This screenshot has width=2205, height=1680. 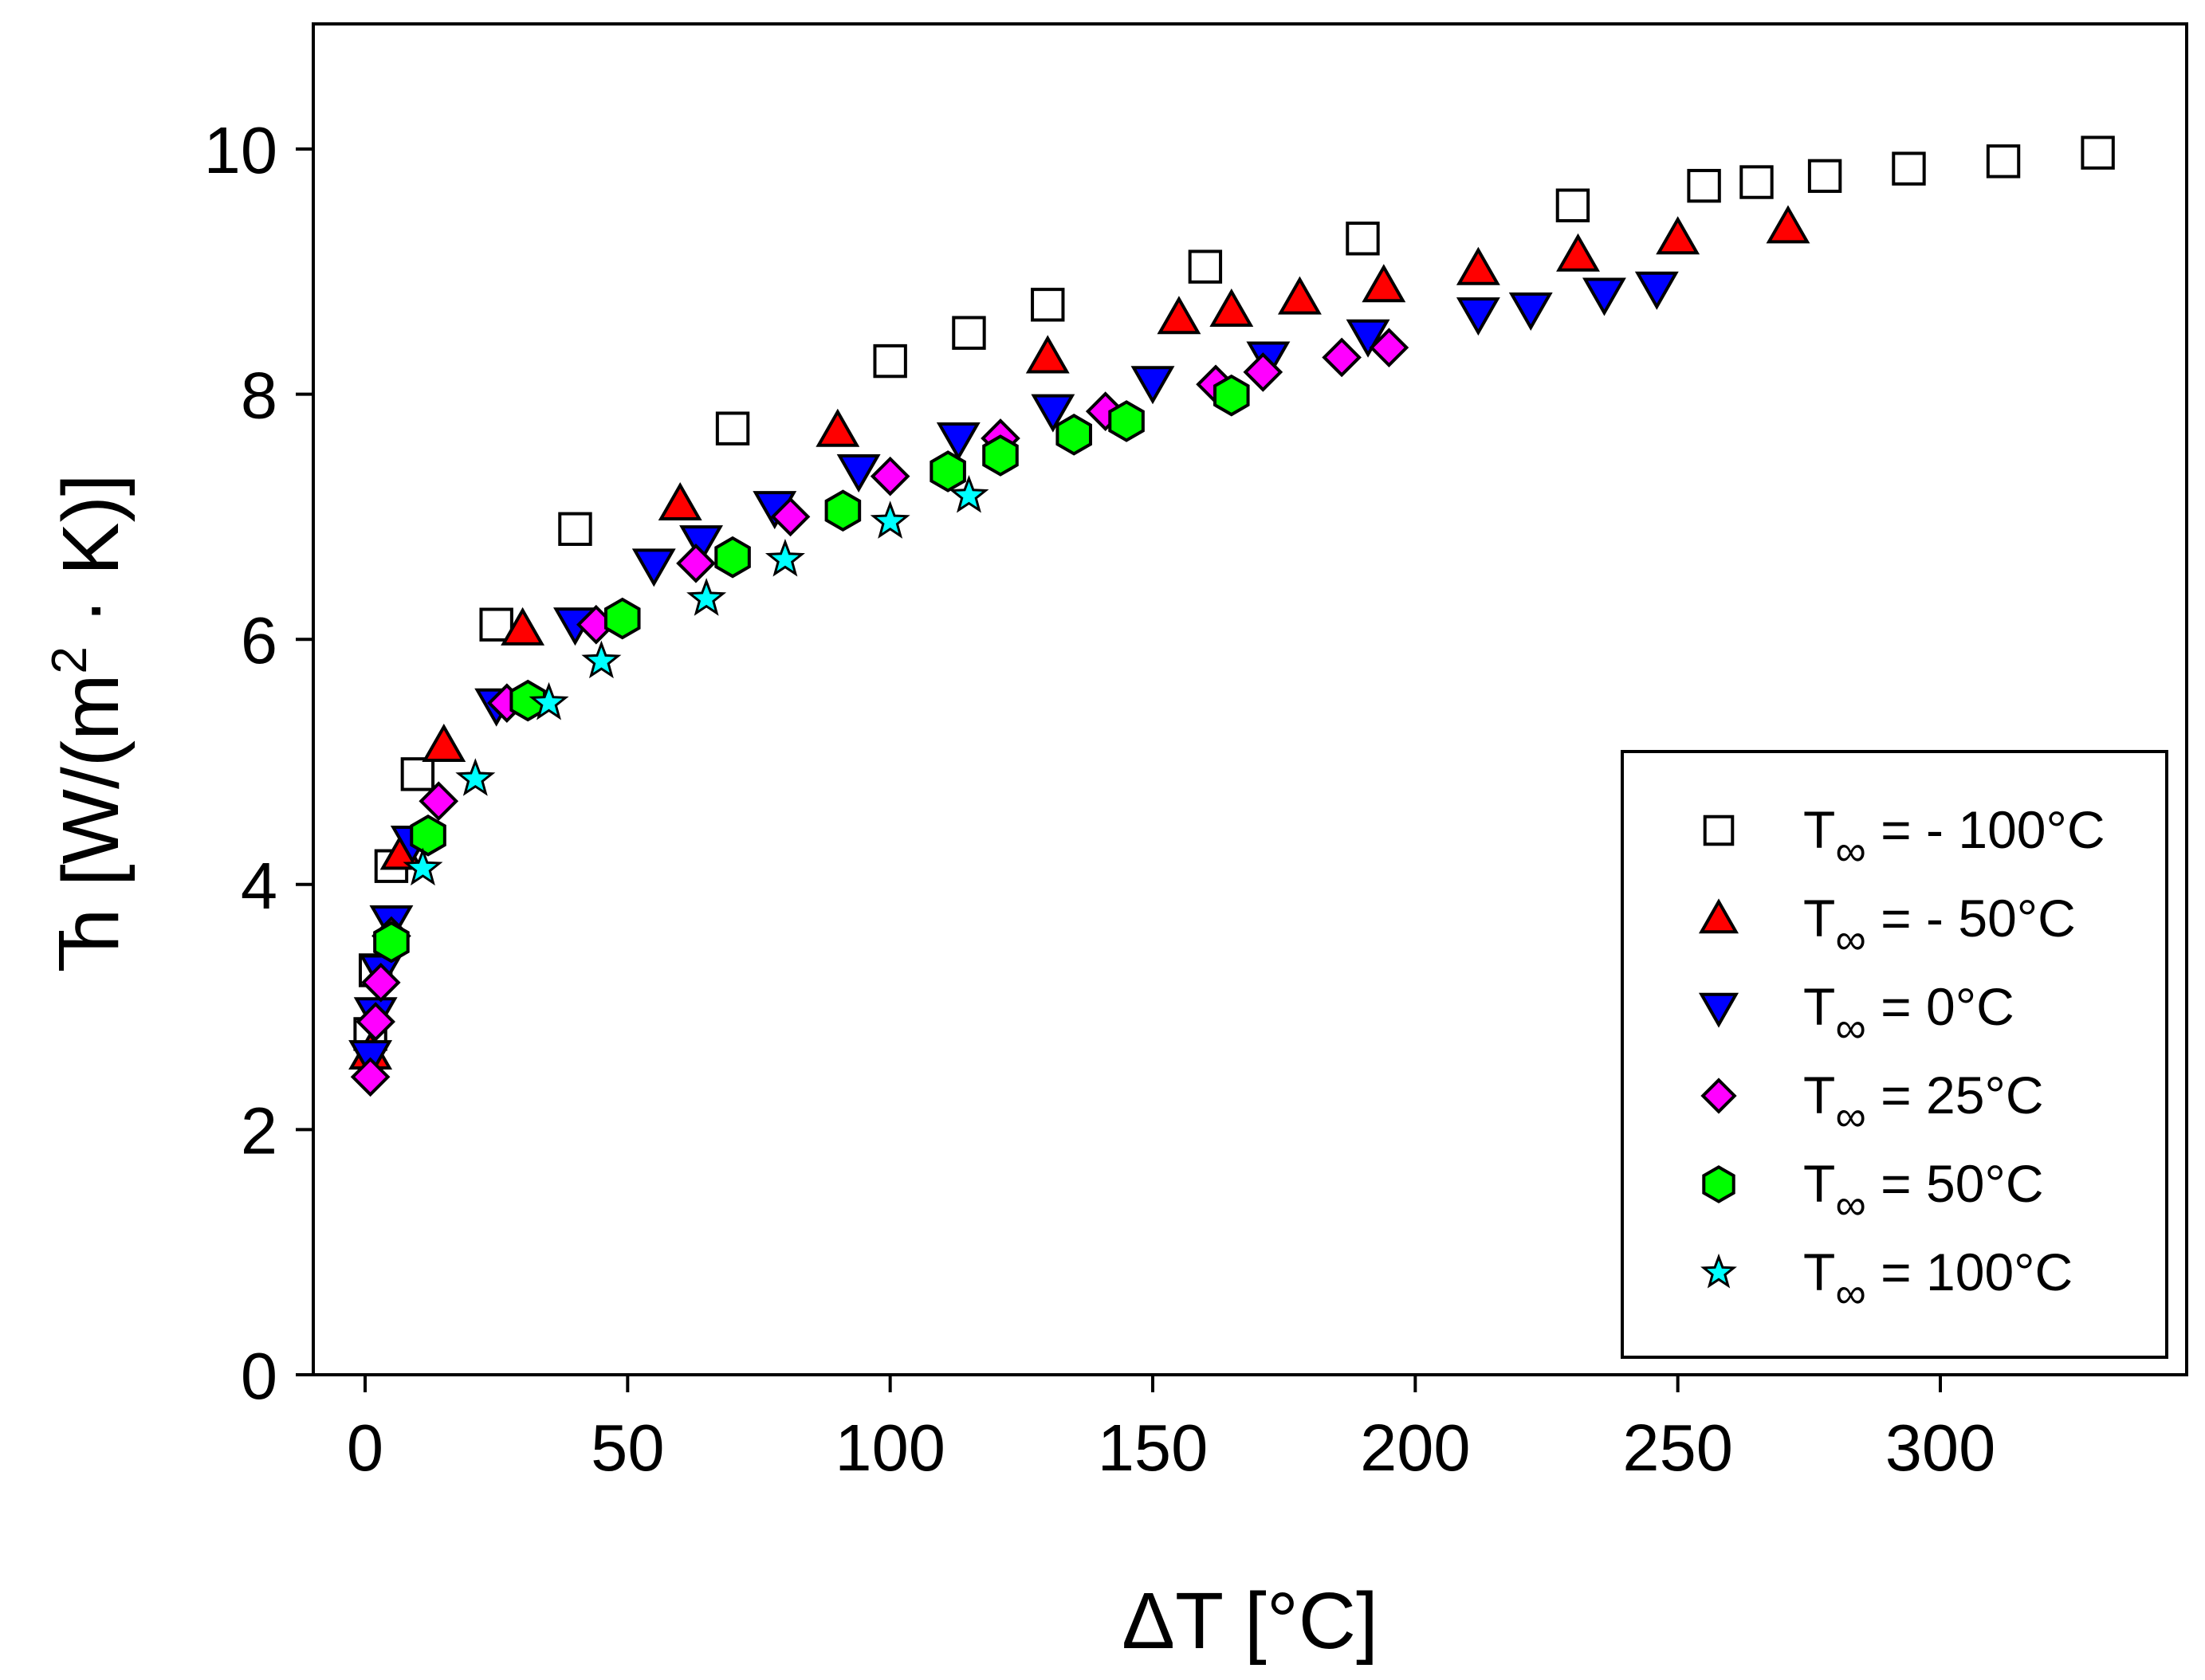 What do you see at coordinates (1153, 1448) in the screenshot?
I see `x-tick-label: 150` at bounding box center [1153, 1448].